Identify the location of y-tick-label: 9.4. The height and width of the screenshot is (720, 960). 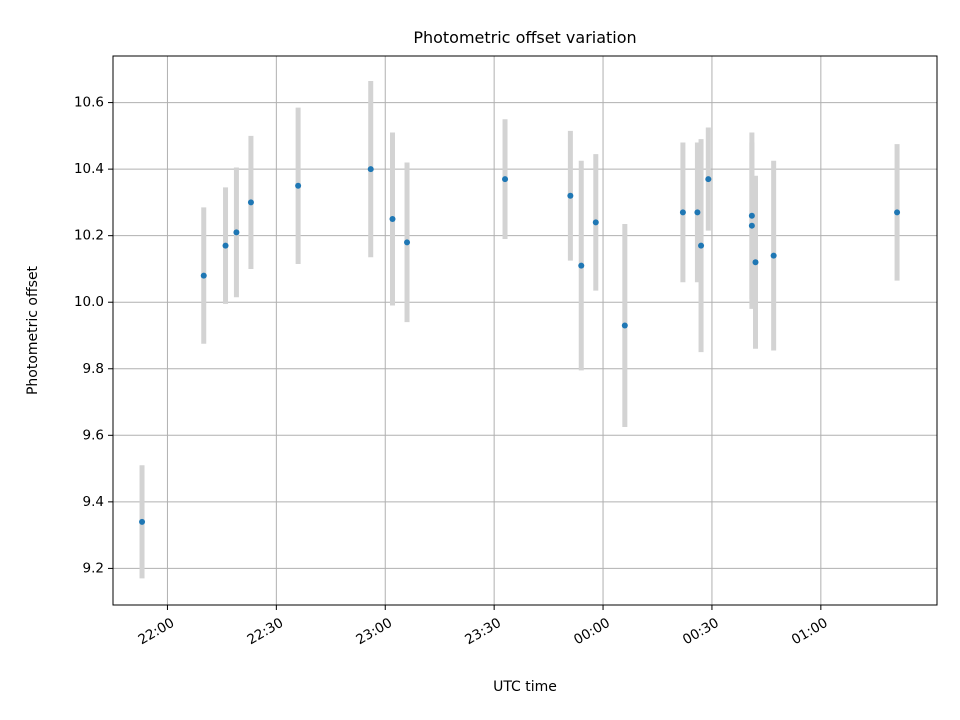
(93, 502).